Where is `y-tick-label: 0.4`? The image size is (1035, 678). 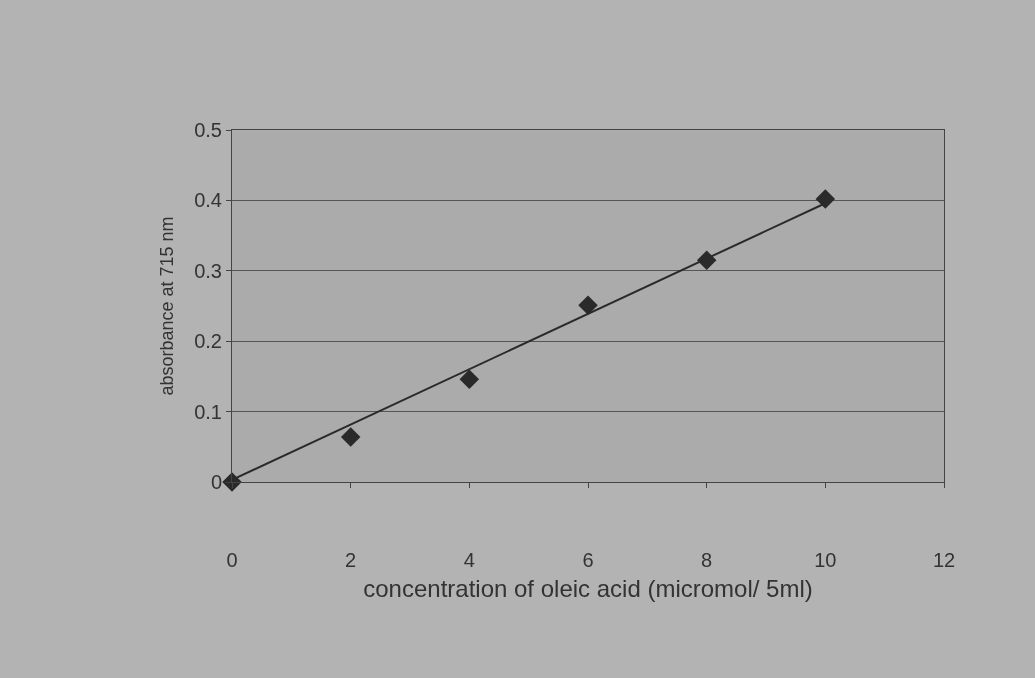 y-tick-label: 0.4 is located at coordinates (208, 200).